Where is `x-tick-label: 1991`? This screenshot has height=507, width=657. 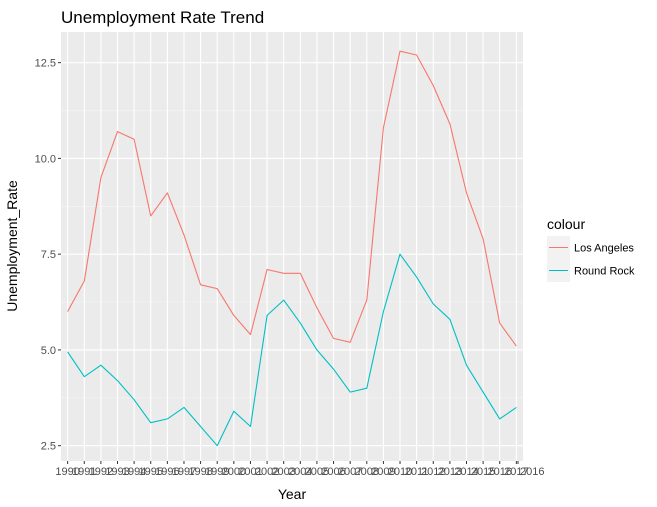 x-tick-label: 1991 is located at coordinates (84, 472).